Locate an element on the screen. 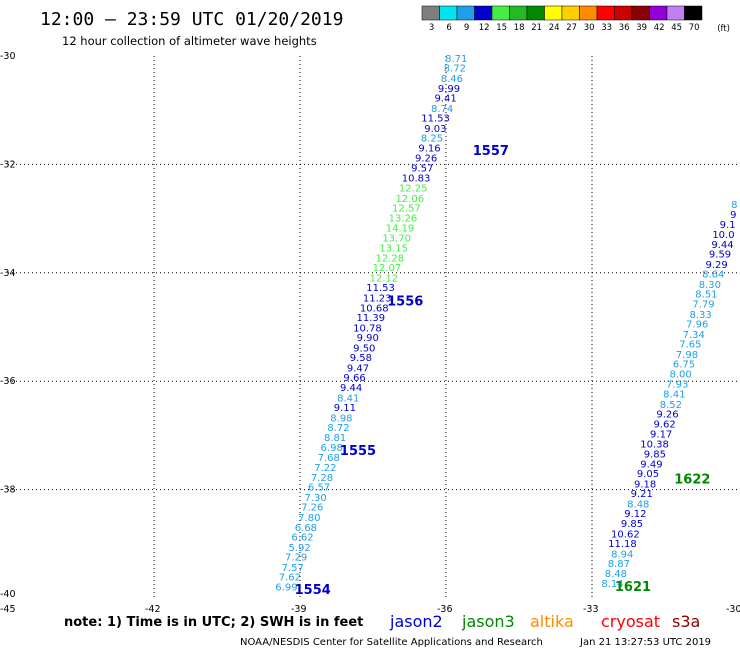 Image resolution: width=740 pixels, height=650 pixels. latitude-ticks: -30 -32 -34 -36 -38 -40 is located at coordinates (8, 325).